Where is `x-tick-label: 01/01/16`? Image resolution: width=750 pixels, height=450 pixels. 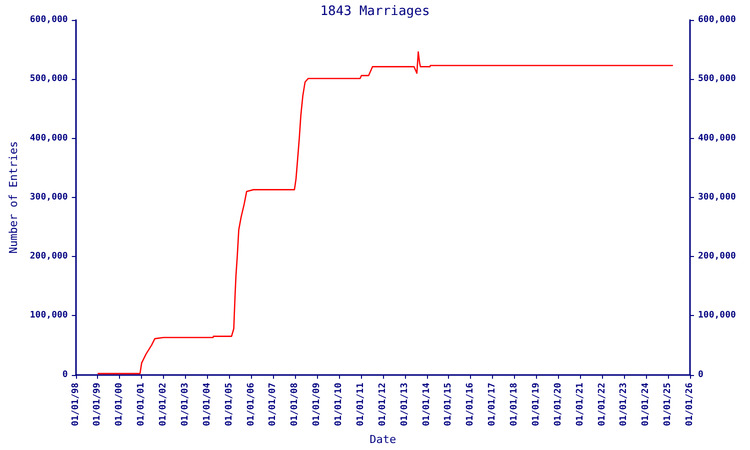
x-tick-label: 01/01/16 is located at coordinates (471, 404).